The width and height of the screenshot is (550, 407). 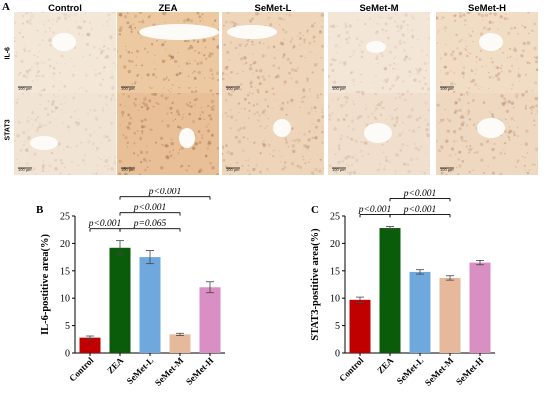 What do you see at coordinates (150, 224) in the screenshot?
I see `il6-significance-label: p=0.065` at bounding box center [150, 224].